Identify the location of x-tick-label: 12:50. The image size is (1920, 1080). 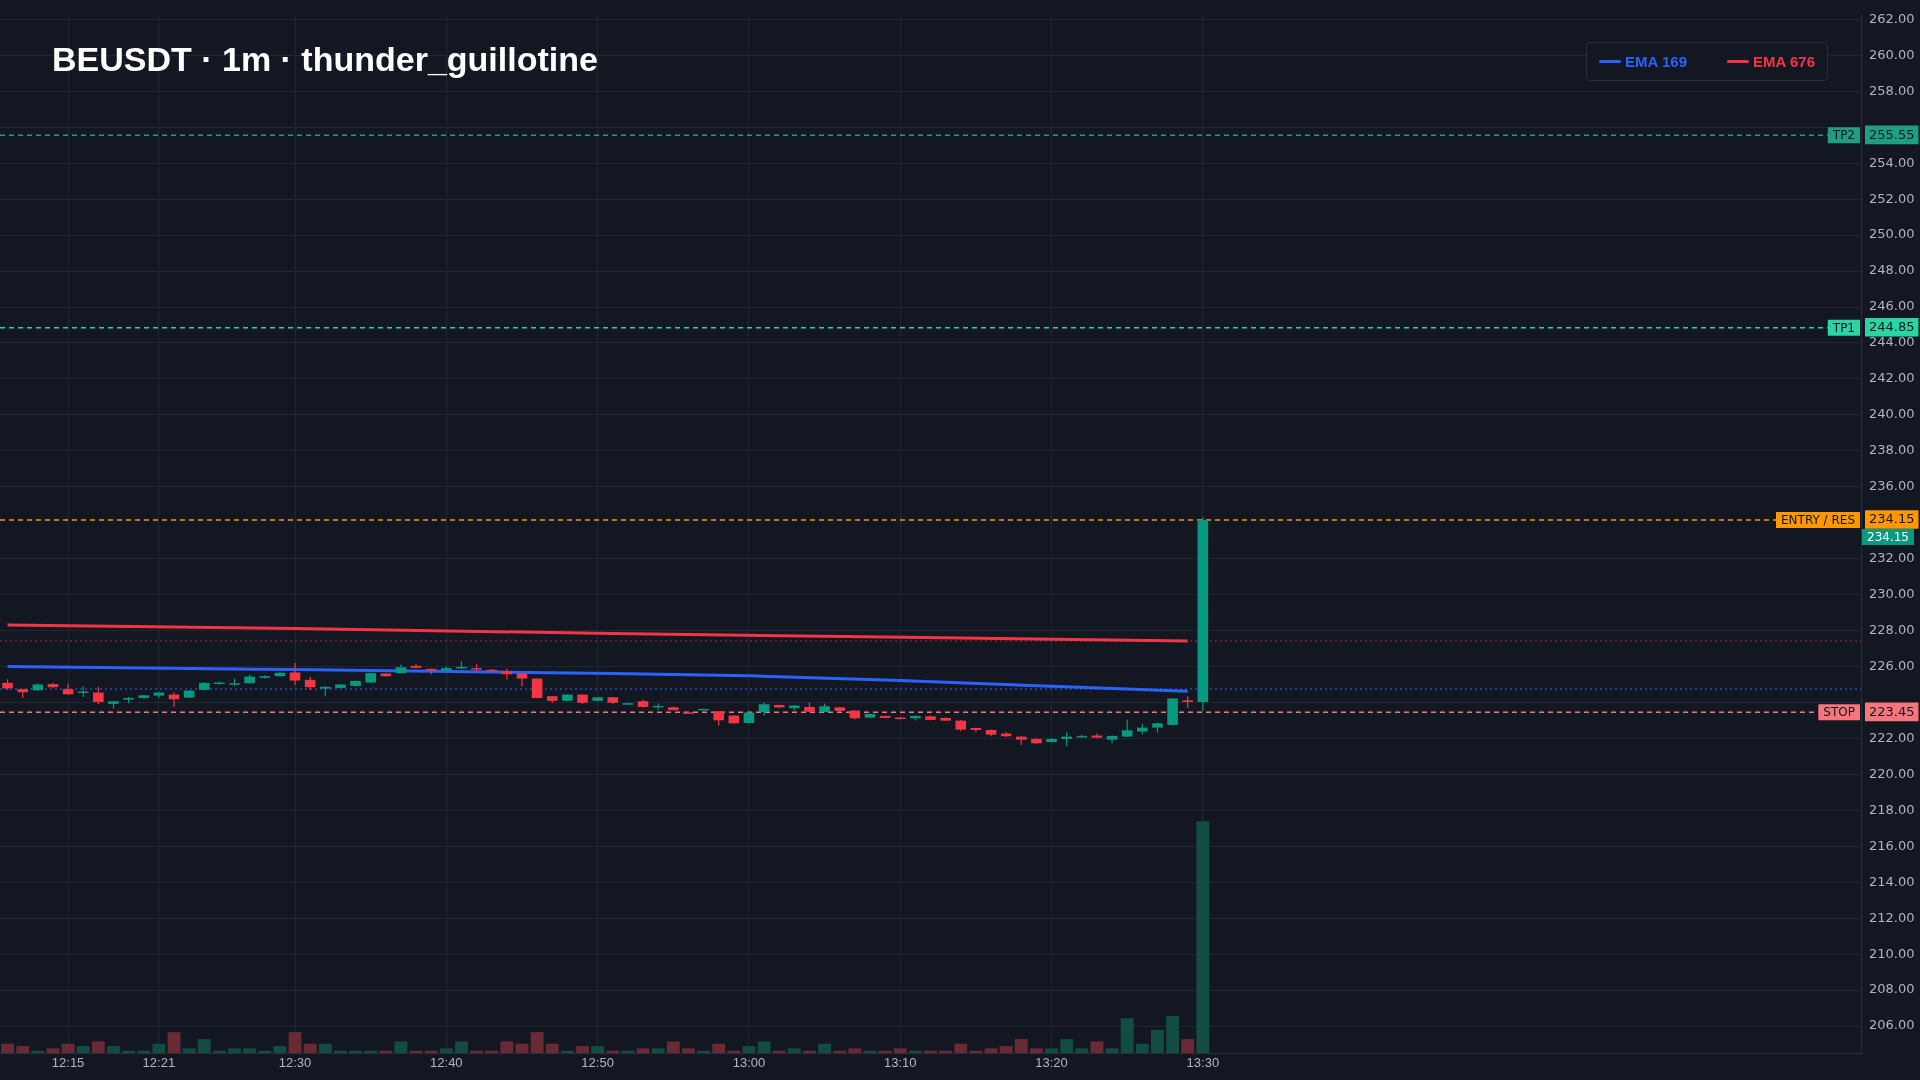
(597, 1063).